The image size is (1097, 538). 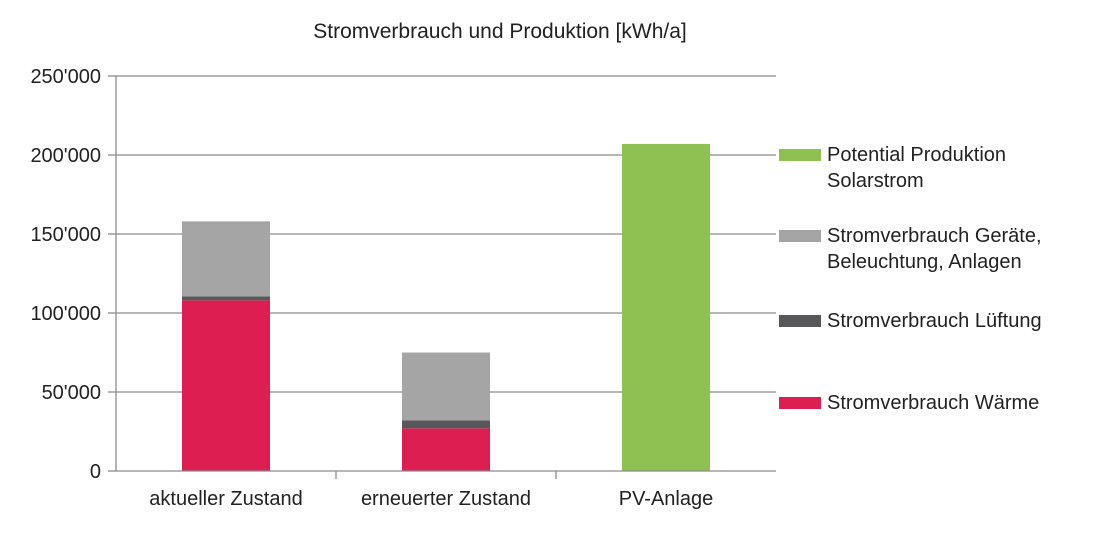 I want to click on chart-title: Stromverbrauch und Produktion [kWh/a], so click(x=500, y=31).